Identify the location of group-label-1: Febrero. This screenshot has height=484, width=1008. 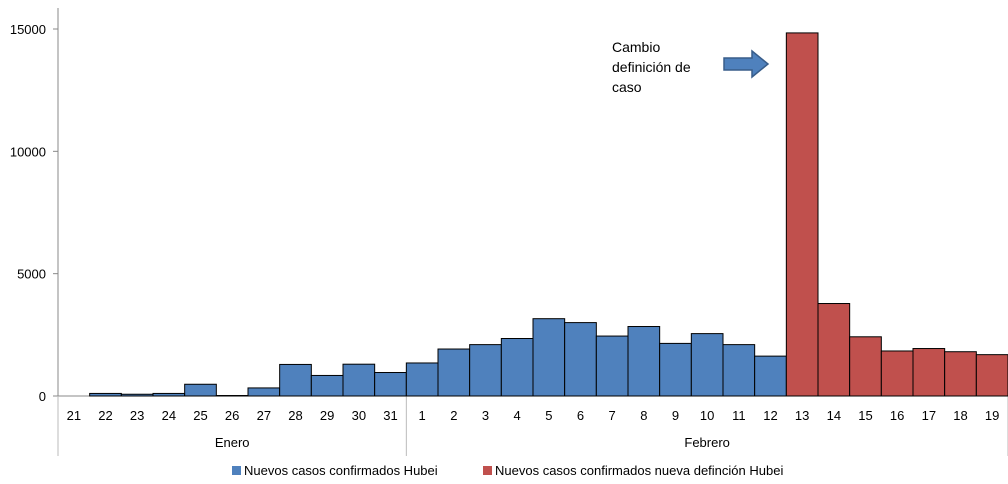
(707, 442).